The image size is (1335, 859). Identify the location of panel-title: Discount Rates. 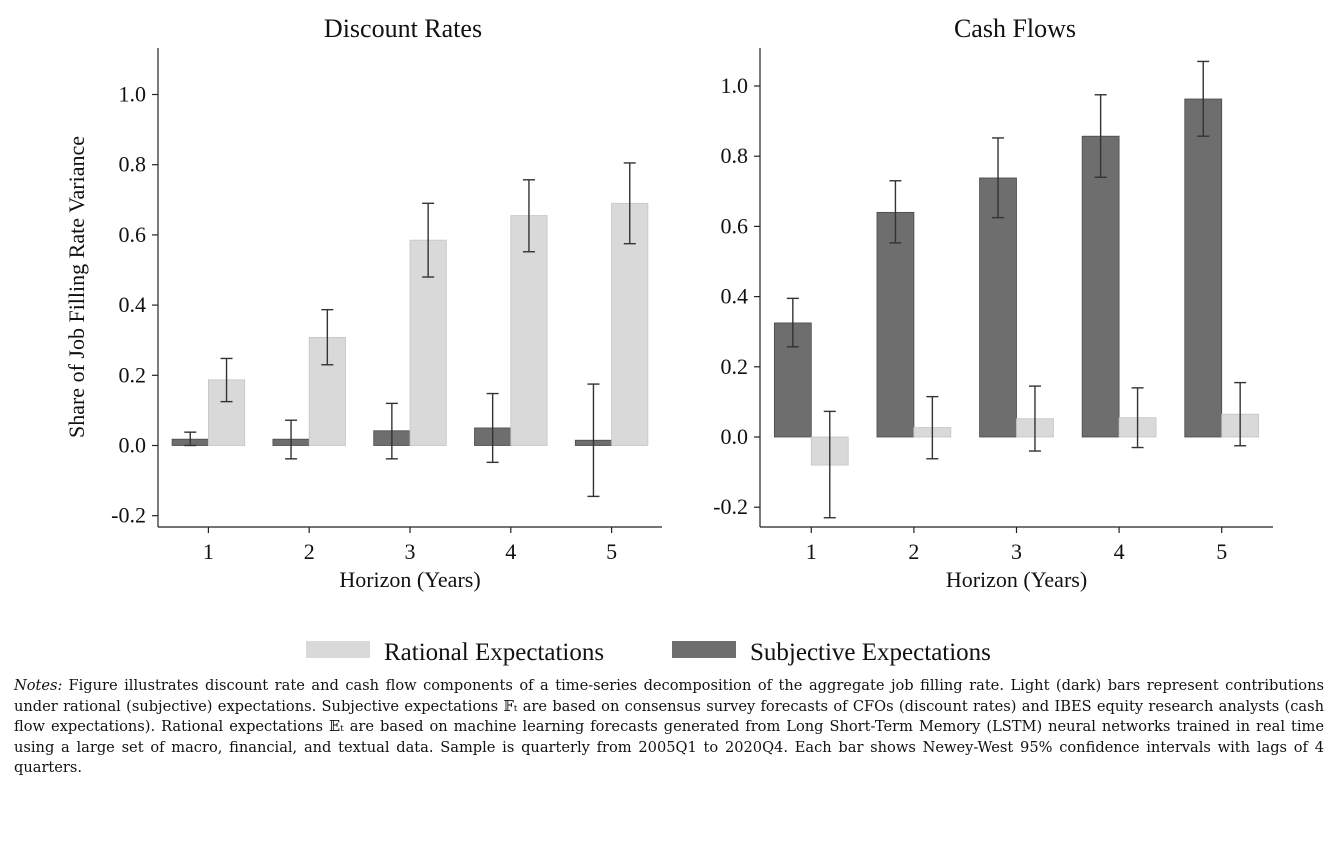
(403, 28).